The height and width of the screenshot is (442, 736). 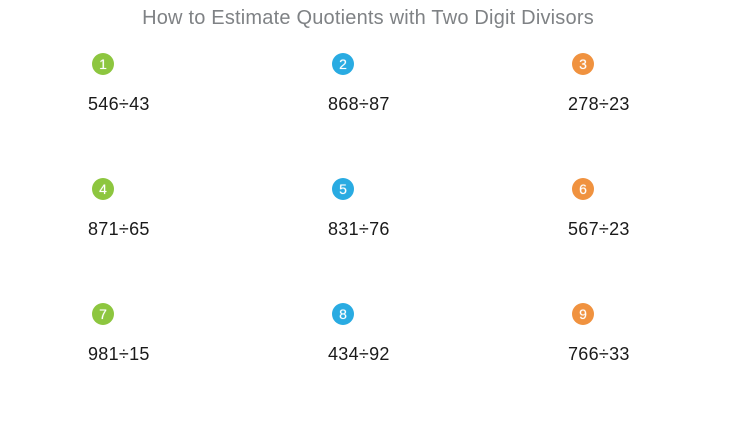 I want to click on problem-number-badge: 3, so click(x=583, y=64).